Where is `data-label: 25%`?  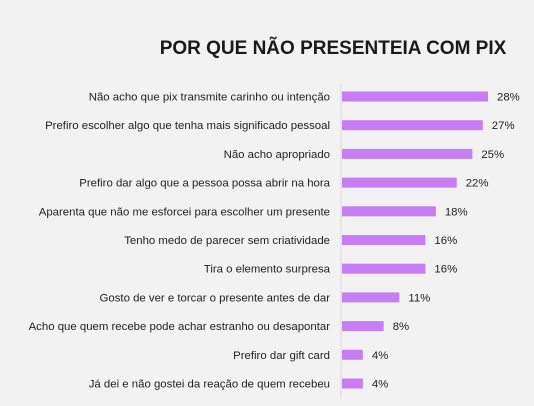
data-label: 25% is located at coordinates (492, 155).